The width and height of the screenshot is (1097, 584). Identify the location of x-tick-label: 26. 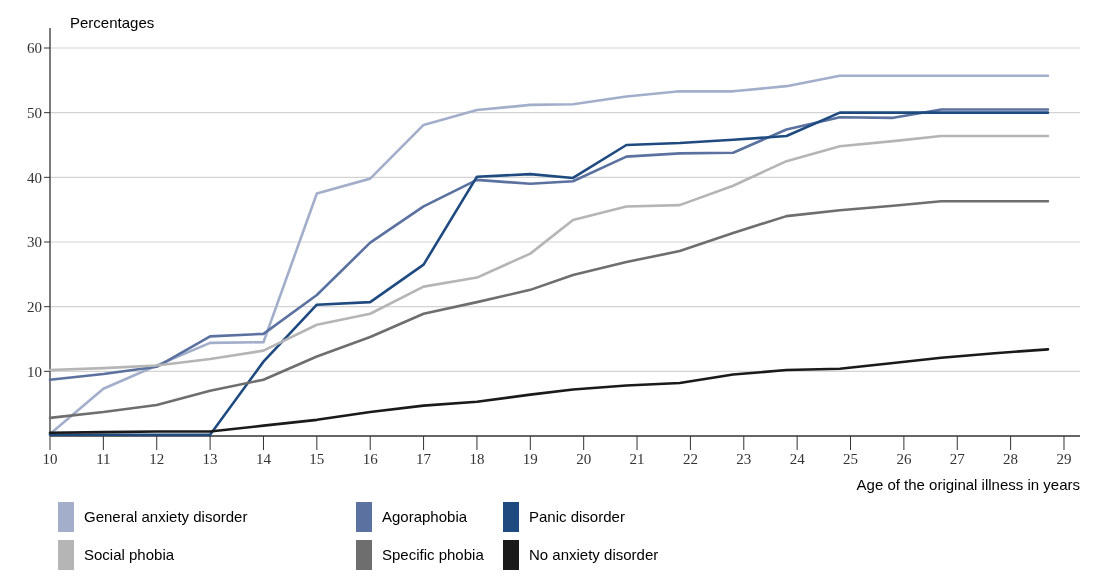
(904, 459).